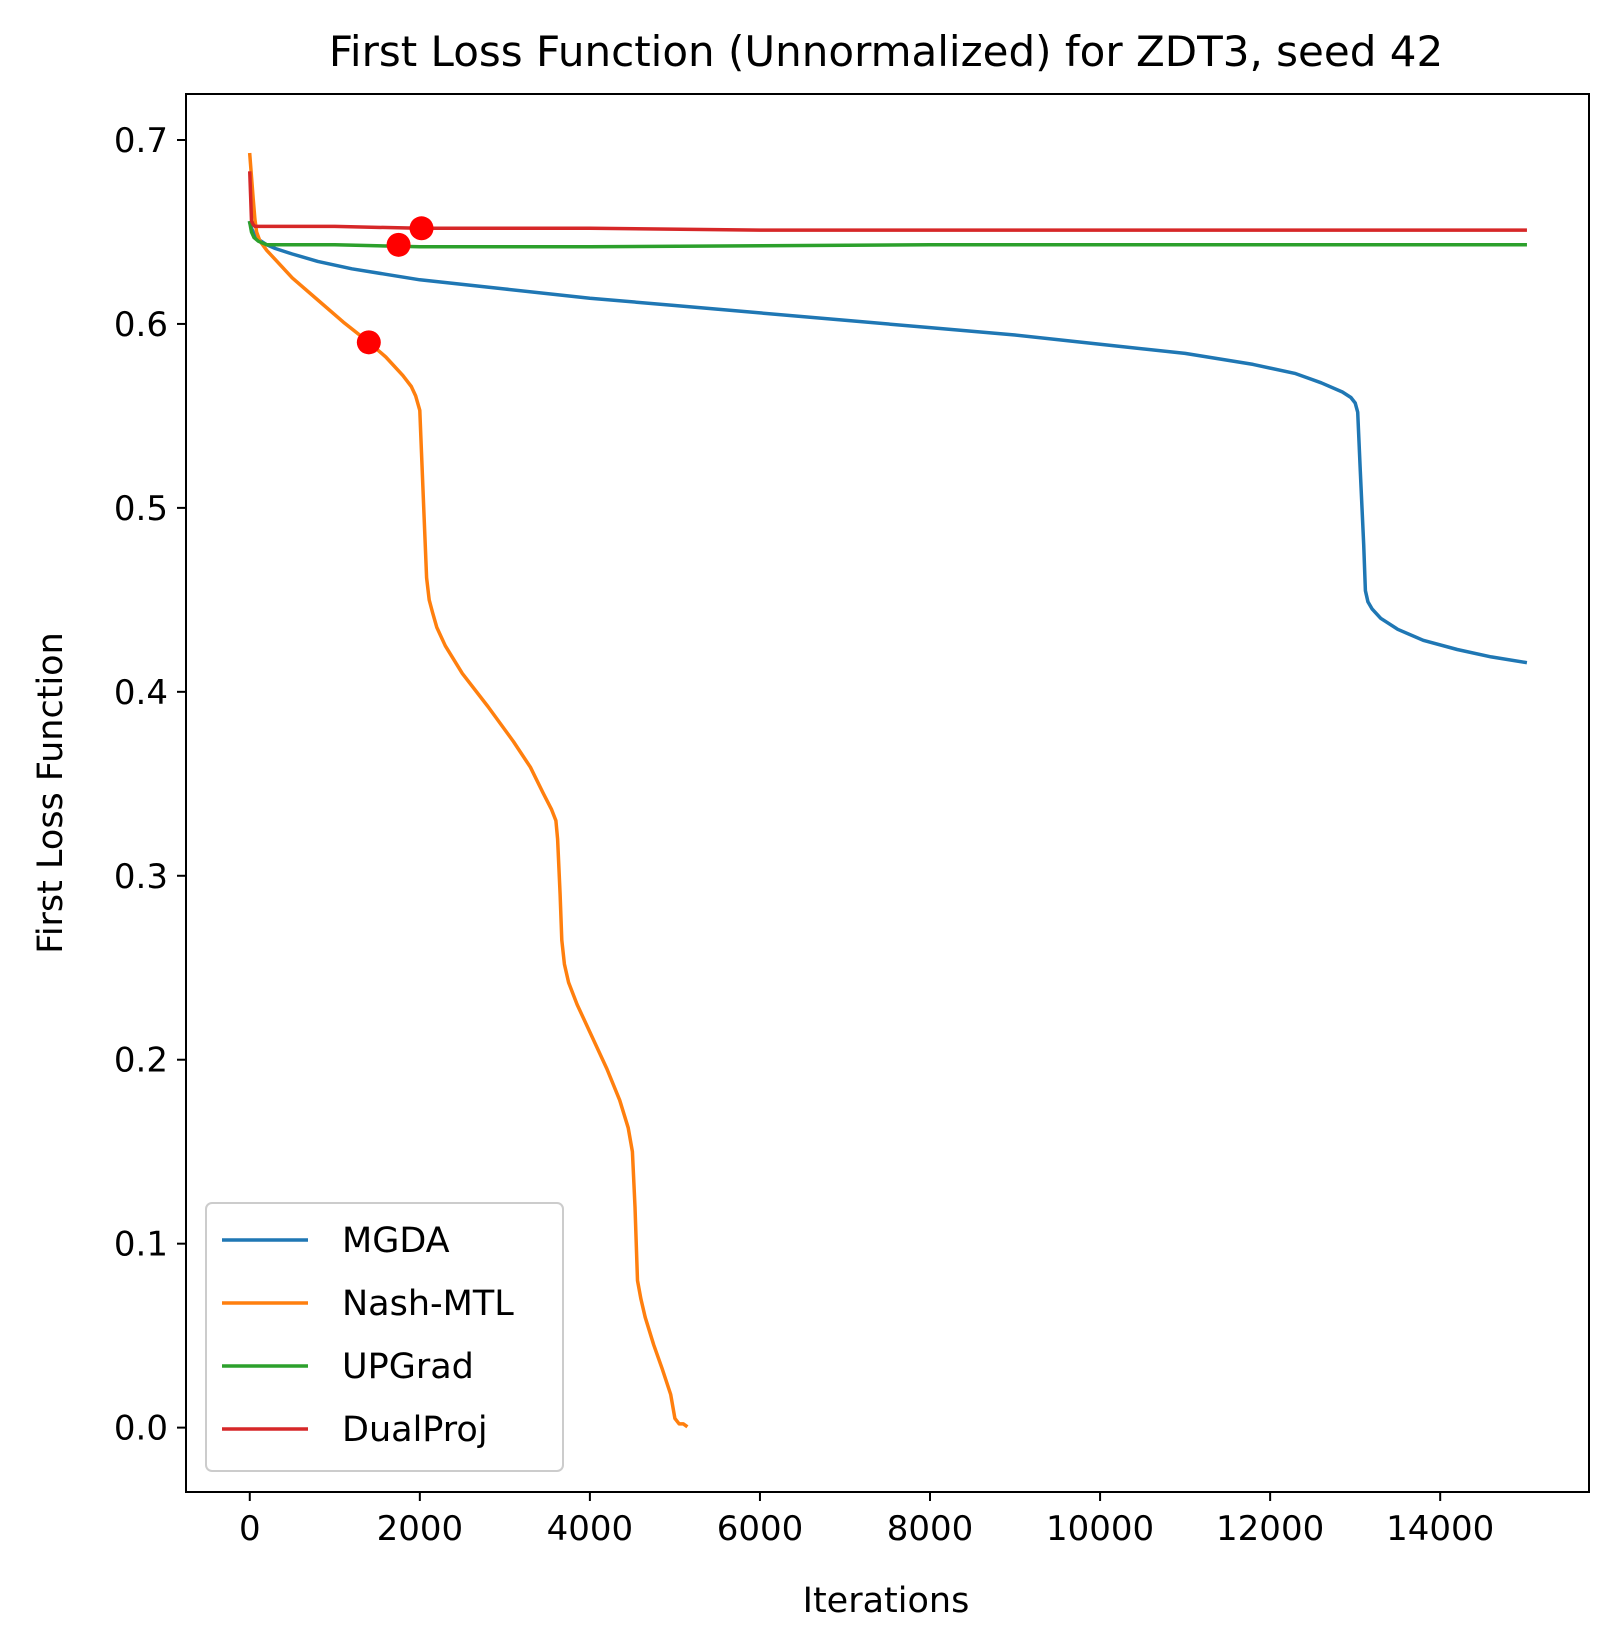 This screenshot has width=1609, height=1638. I want to click on y-tick-label: 0.4, so click(141, 693).